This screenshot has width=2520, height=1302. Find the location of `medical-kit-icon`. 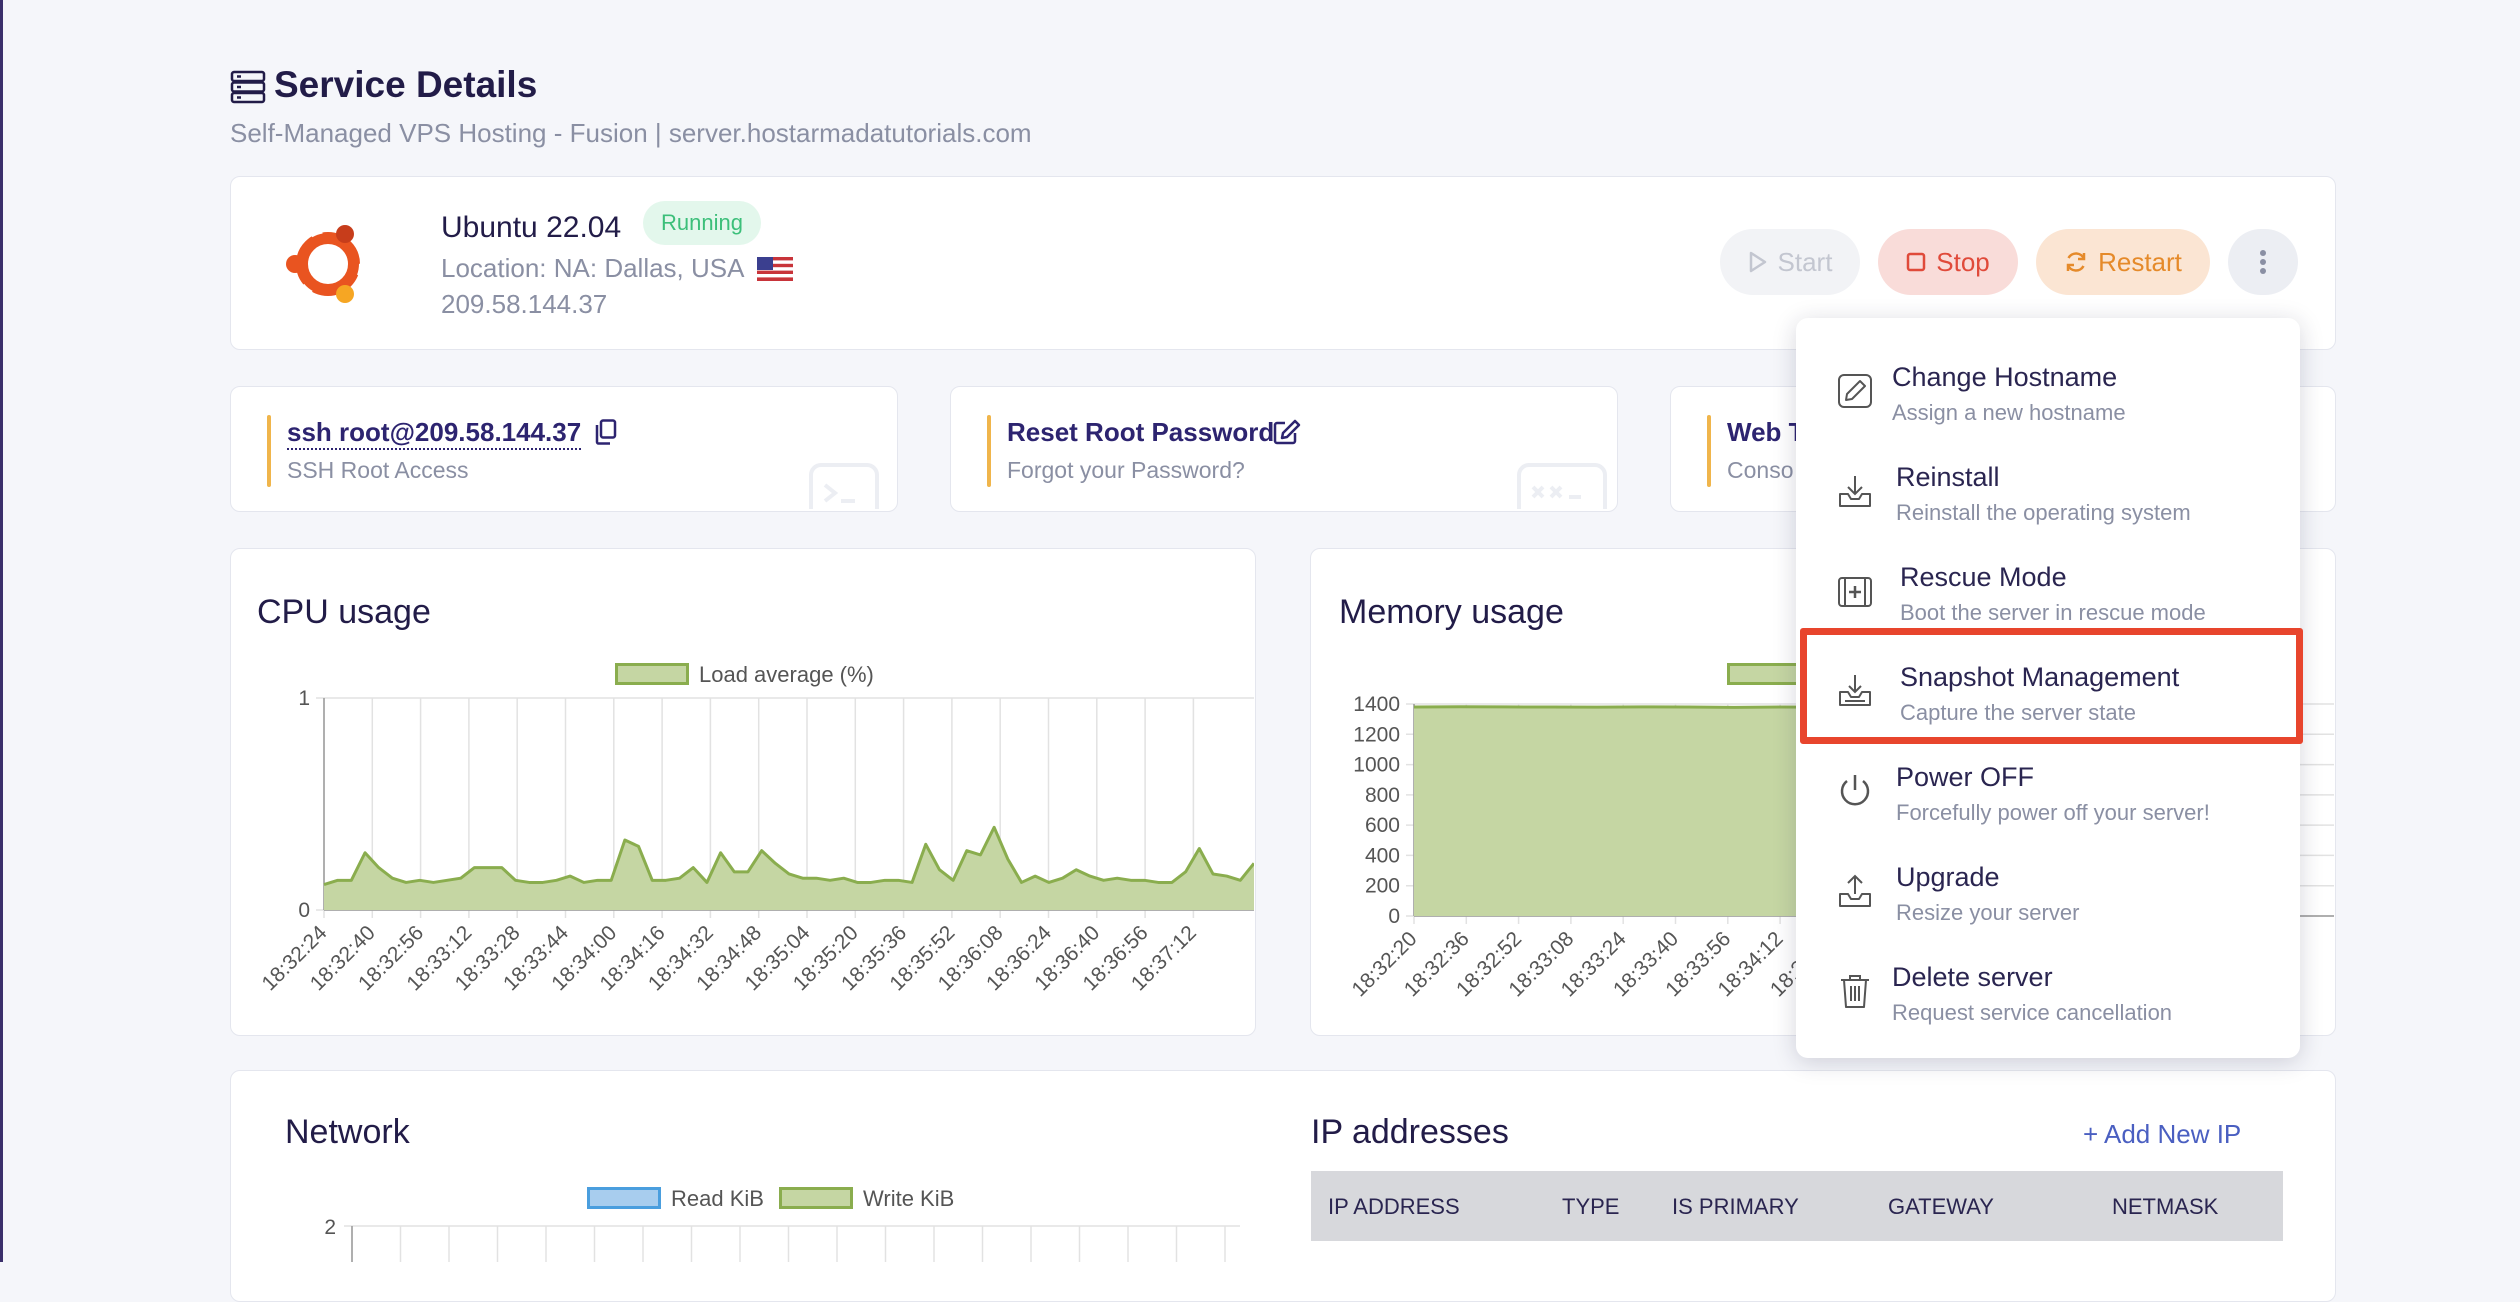

medical-kit-icon is located at coordinates (1855, 592).